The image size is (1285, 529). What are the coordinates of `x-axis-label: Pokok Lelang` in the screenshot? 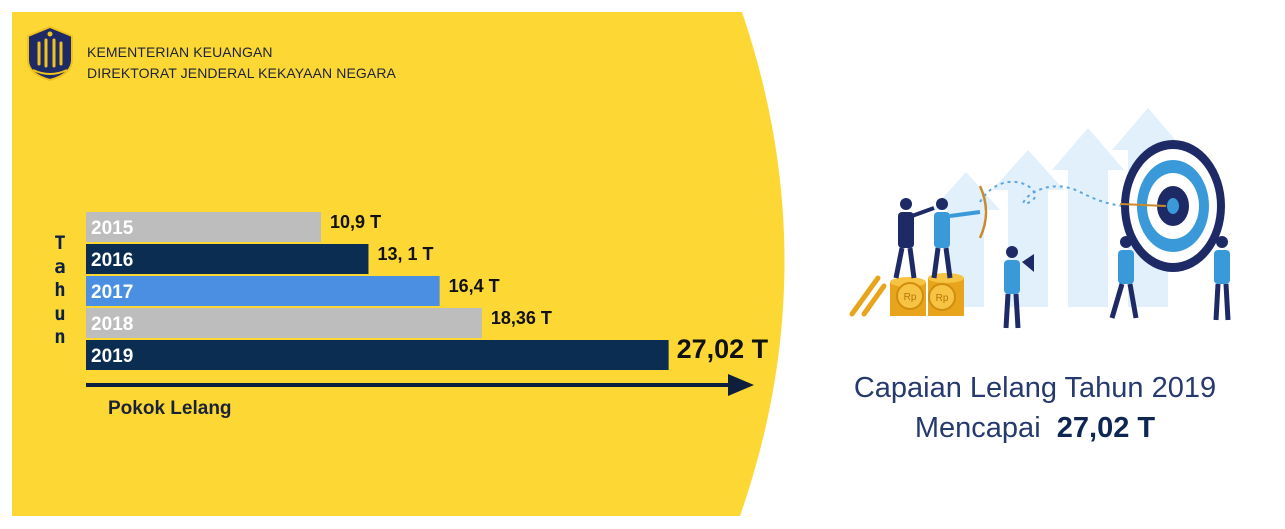 It's located at (170, 408).